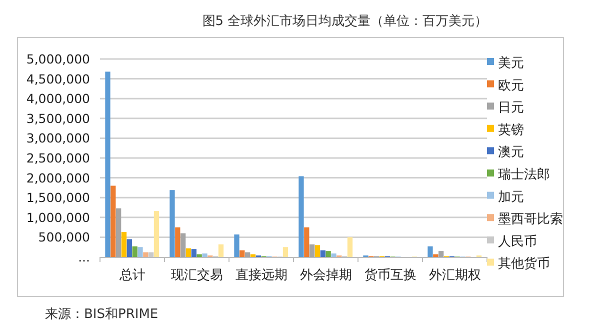 The width and height of the screenshot is (591, 328). What do you see at coordinates (511, 197) in the screenshot?
I see `legend-label: 加元` at bounding box center [511, 197].